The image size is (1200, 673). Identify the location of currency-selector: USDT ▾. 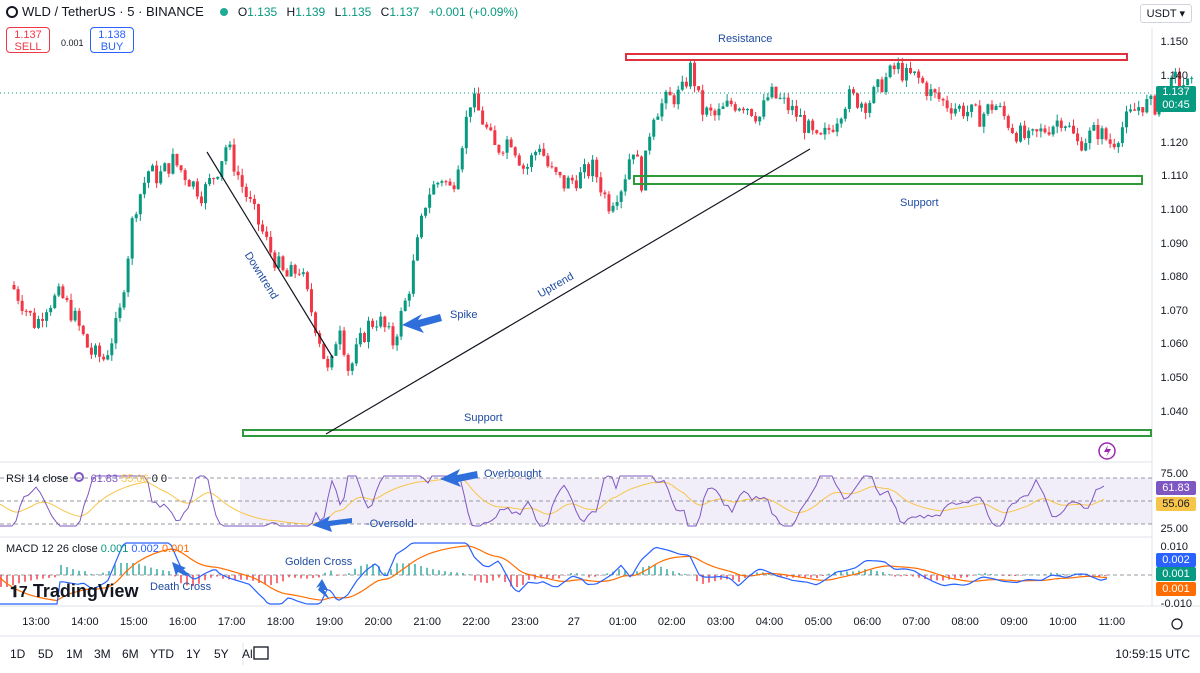
(1165, 13).